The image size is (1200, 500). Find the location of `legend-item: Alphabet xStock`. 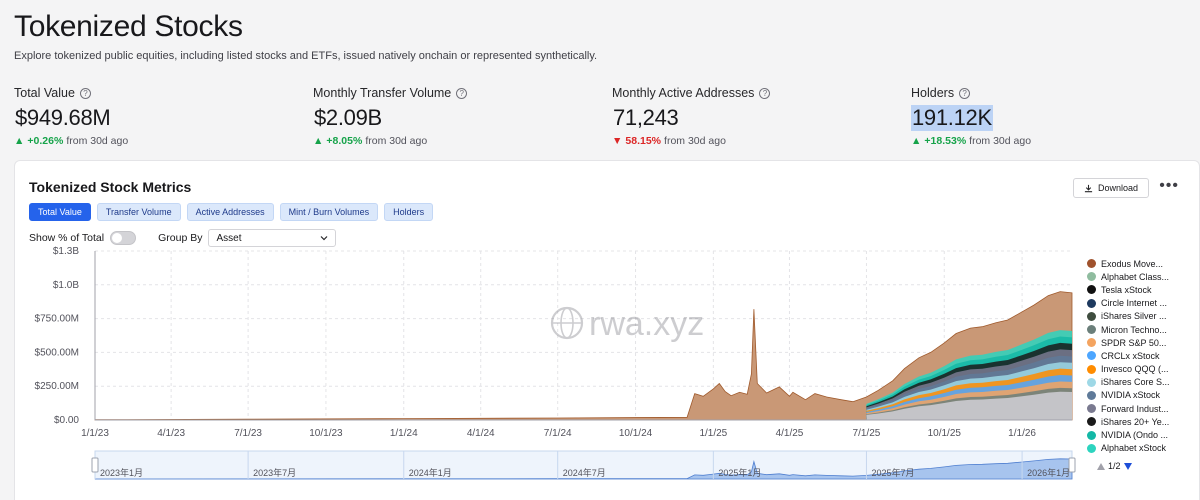

legend-item: Alphabet xStock is located at coordinates (1143, 448).